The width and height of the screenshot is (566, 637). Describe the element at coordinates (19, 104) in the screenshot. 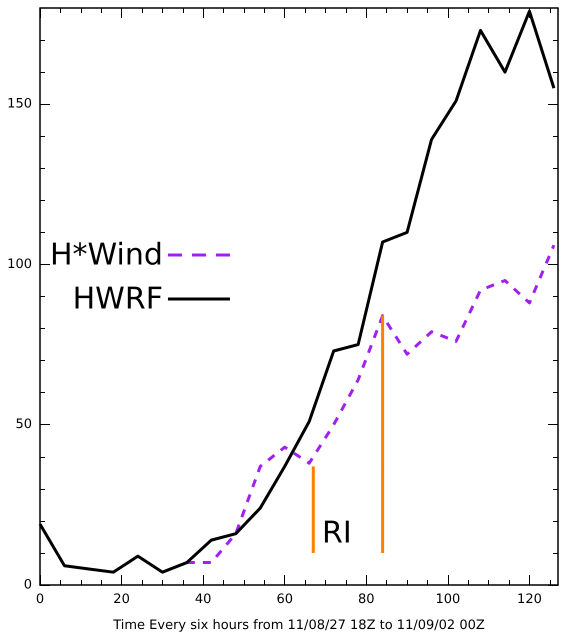

I see `y-tick-label: 150` at that location.